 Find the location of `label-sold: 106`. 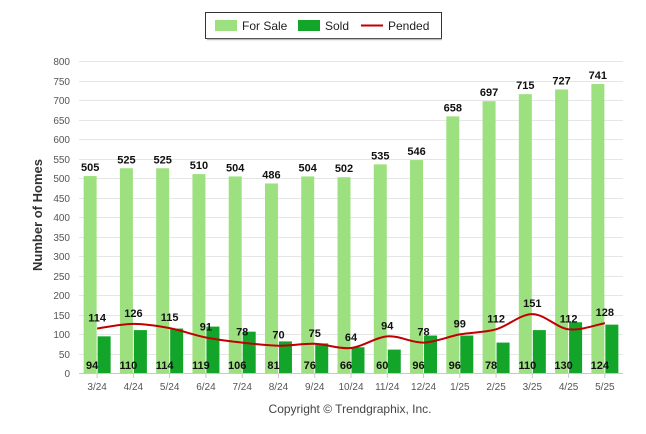

label-sold: 106 is located at coordinates (237, 366).